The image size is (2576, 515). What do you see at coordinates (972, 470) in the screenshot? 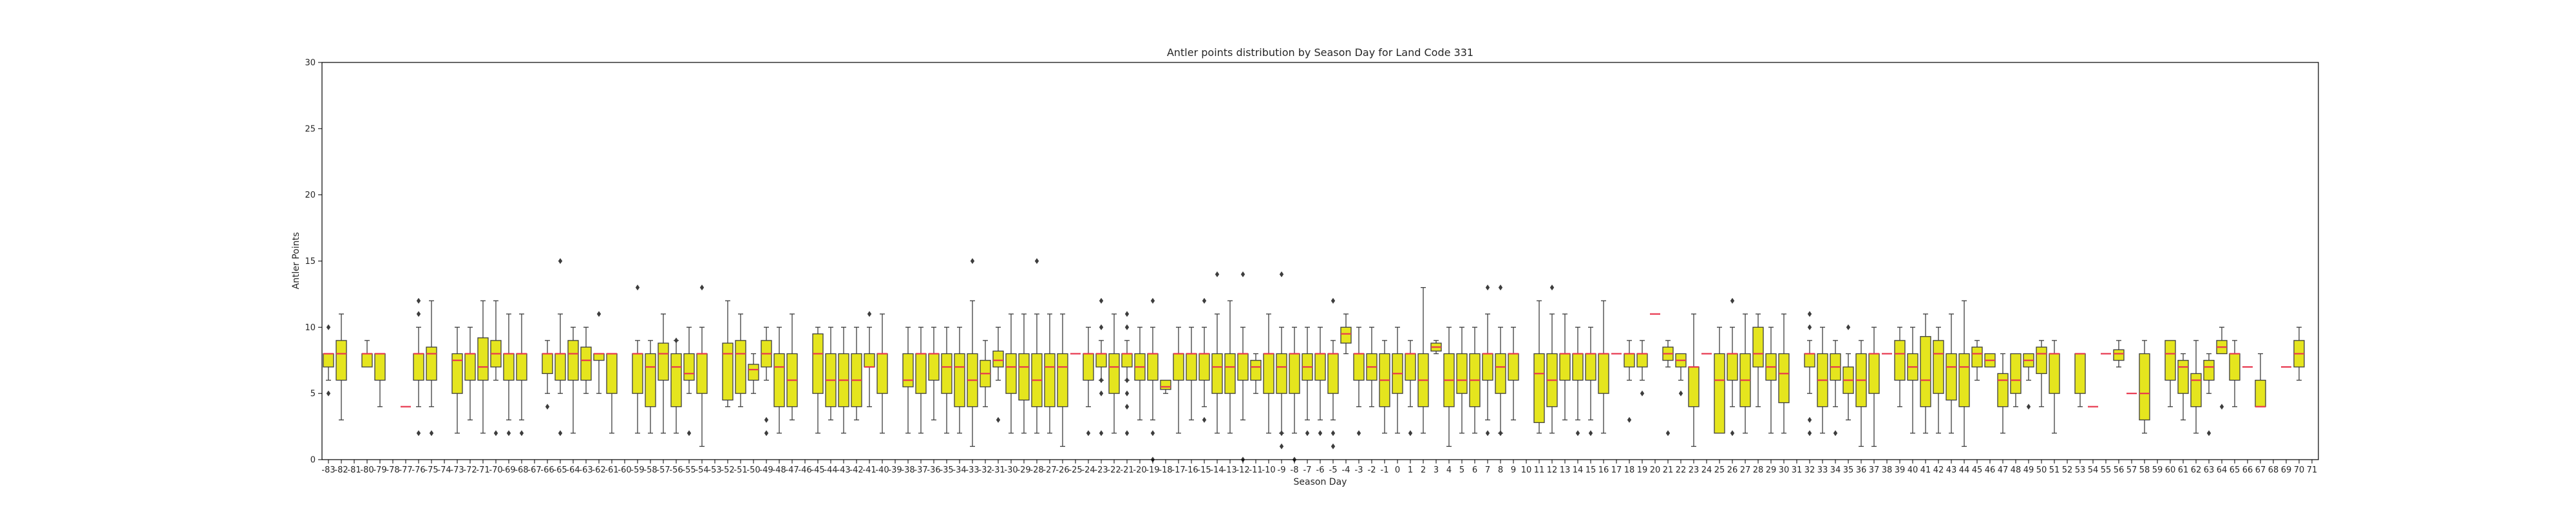
I see `x-tick-label: -33` at bounding box center [972, 470].